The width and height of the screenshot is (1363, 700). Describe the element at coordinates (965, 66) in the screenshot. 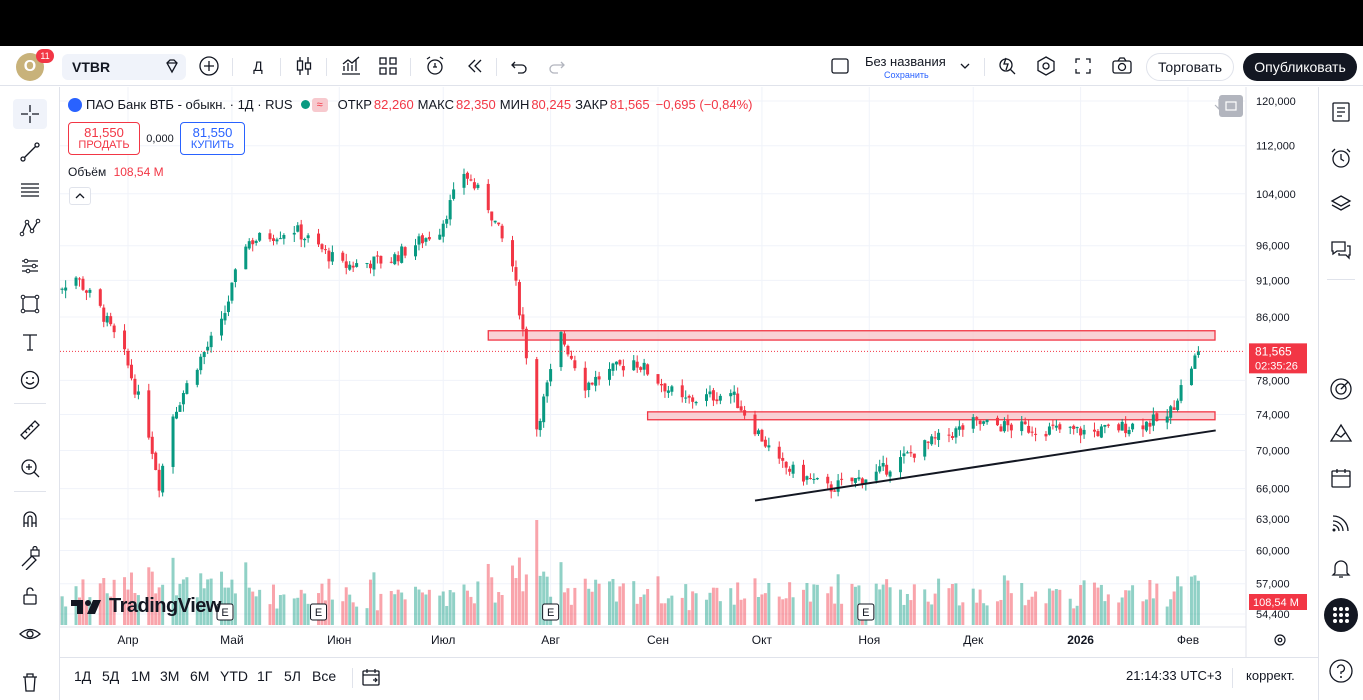

I see `chevron-down-icon` at that location.